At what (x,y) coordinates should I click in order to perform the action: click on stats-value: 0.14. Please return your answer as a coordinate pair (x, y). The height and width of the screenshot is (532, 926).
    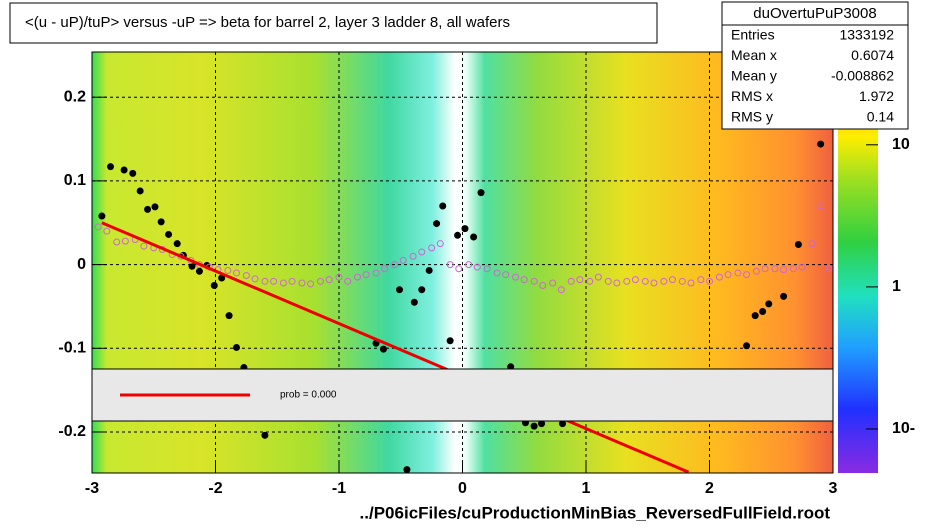
    Looking at the image, I should click on (880, 117).